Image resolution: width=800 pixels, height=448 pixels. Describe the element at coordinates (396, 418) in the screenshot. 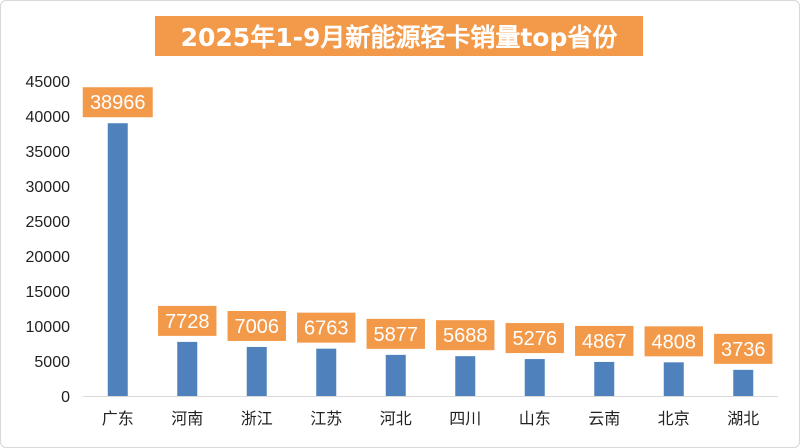

I see `x-tick-label: 河北` at that location.